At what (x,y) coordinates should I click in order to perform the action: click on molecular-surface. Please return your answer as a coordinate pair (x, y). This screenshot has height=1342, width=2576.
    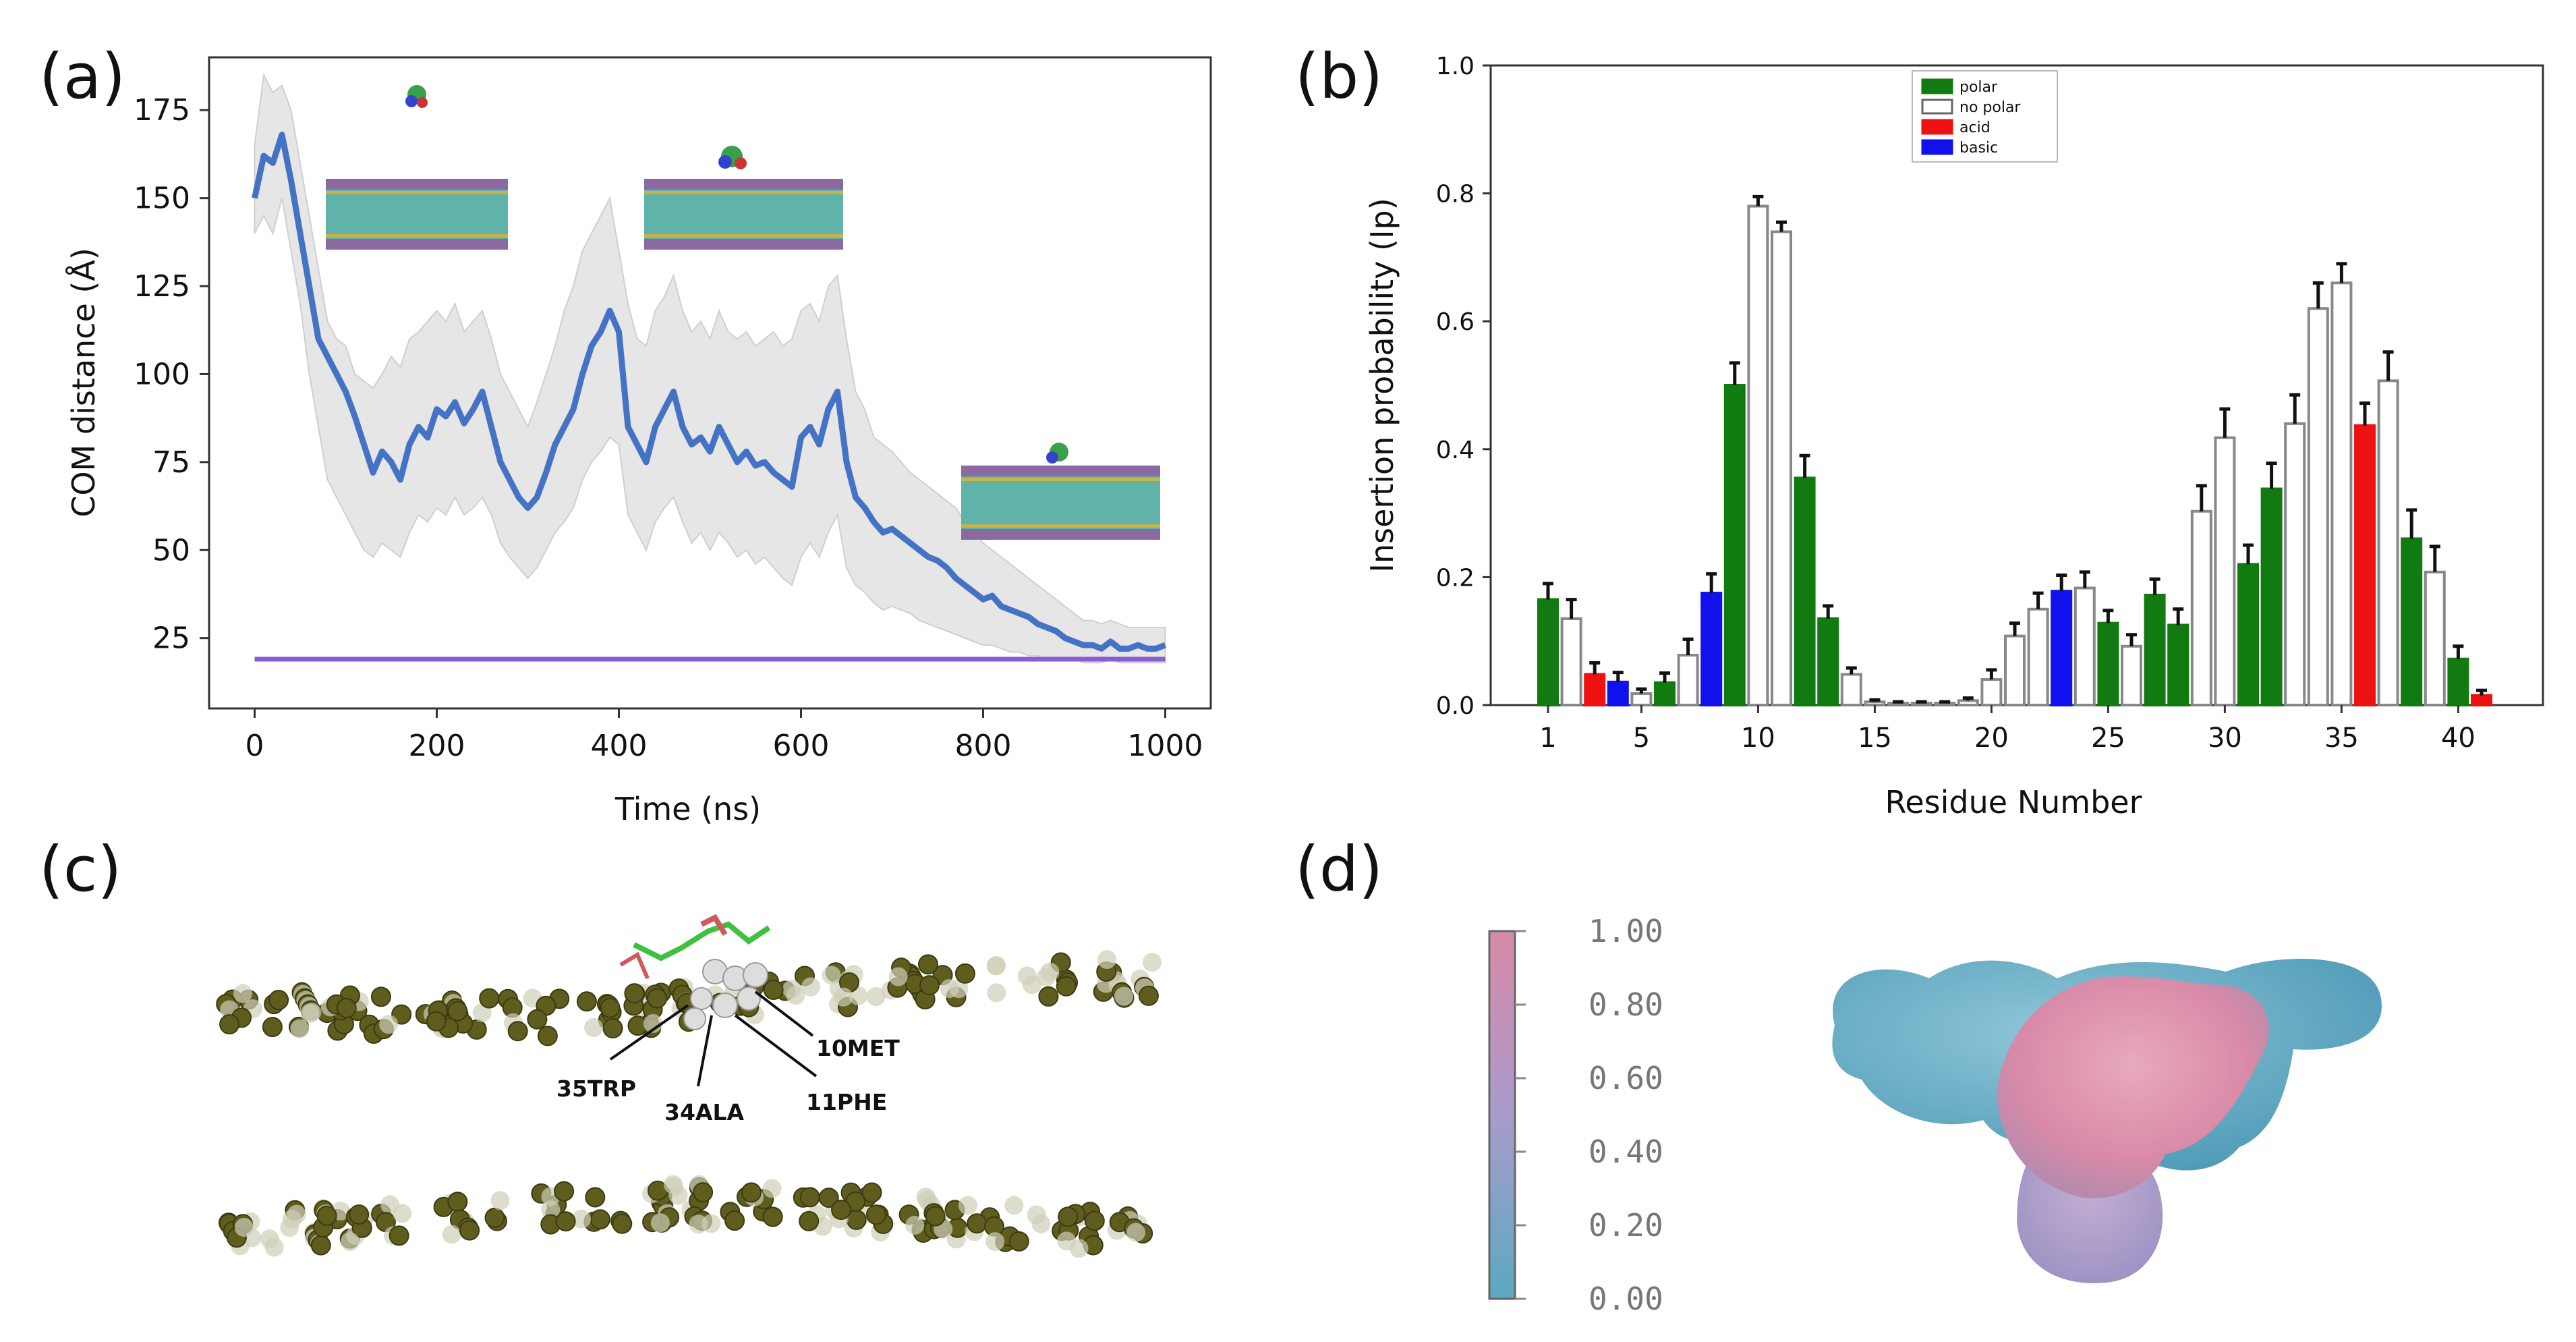
    Looking at the image, I should click on (2107, 1120).